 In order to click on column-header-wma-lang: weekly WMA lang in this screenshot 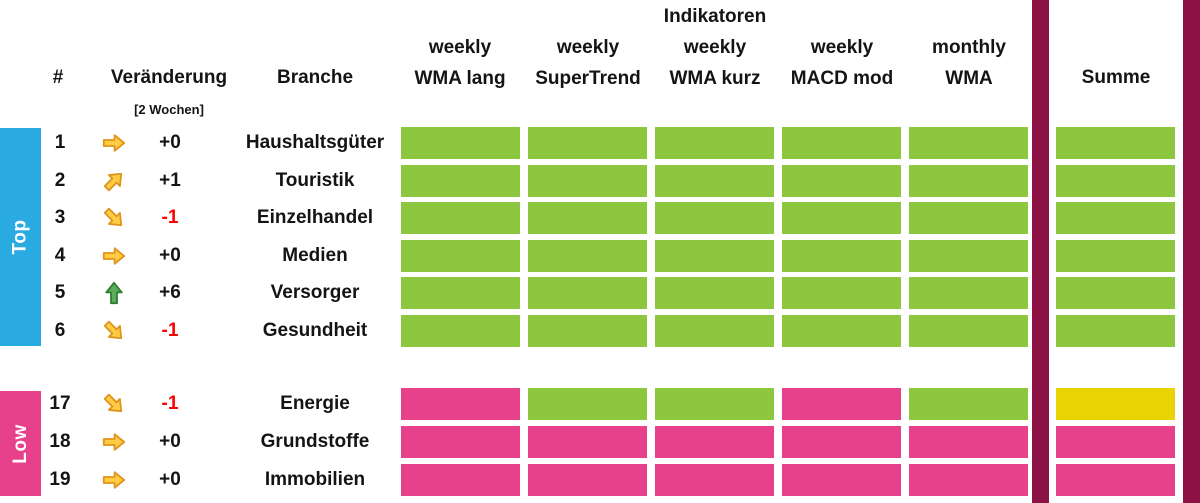, I will do `click(459, 63)`.